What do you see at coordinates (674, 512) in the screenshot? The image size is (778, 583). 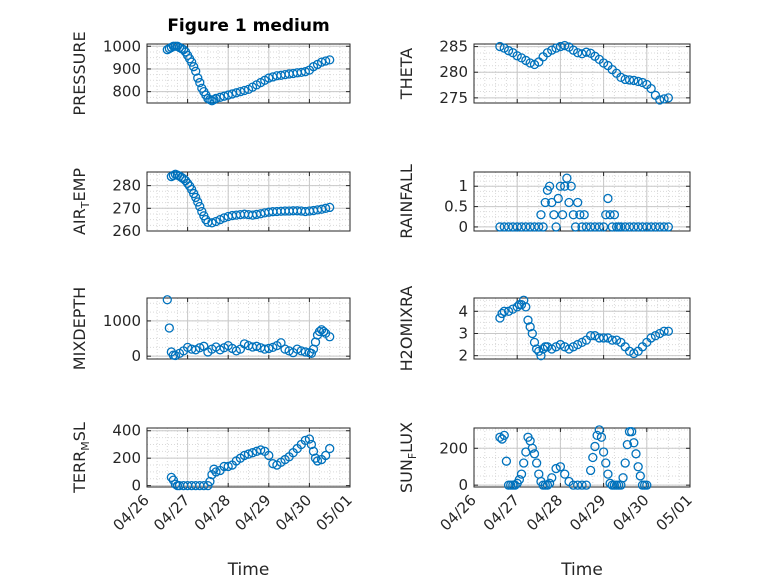 I see `x-tick-label: 05/01` at bounding box center [674, 512].